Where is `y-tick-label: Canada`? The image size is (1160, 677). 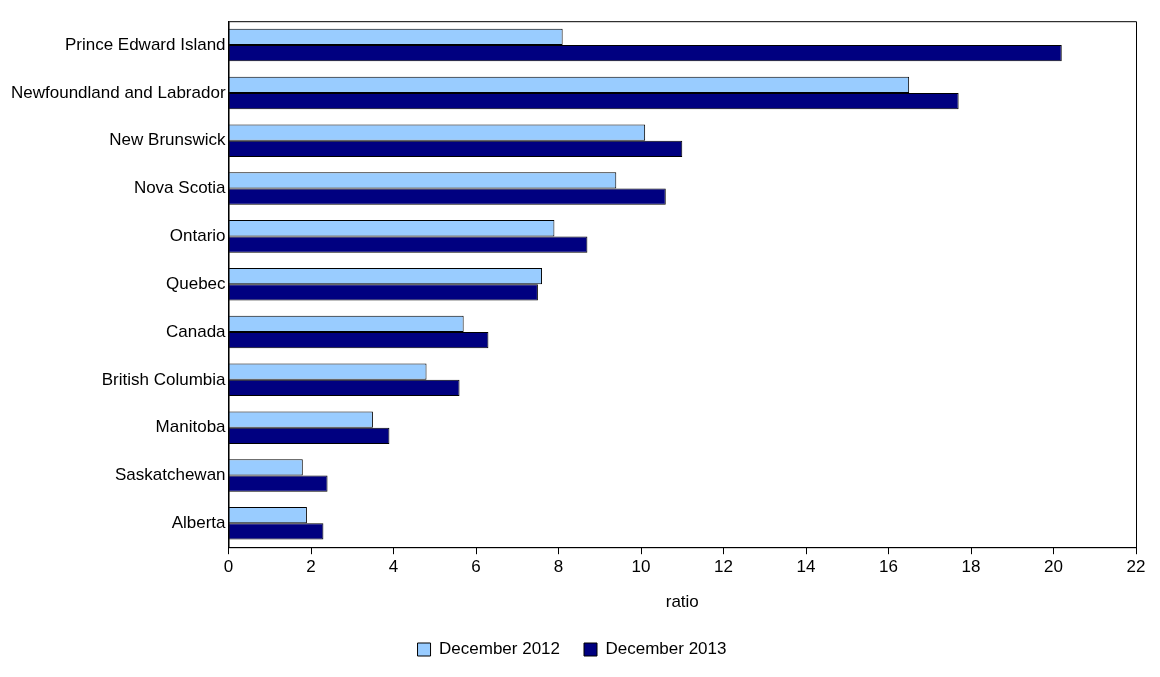 y-tick-label: Canada is located at coordinates (196, 331).